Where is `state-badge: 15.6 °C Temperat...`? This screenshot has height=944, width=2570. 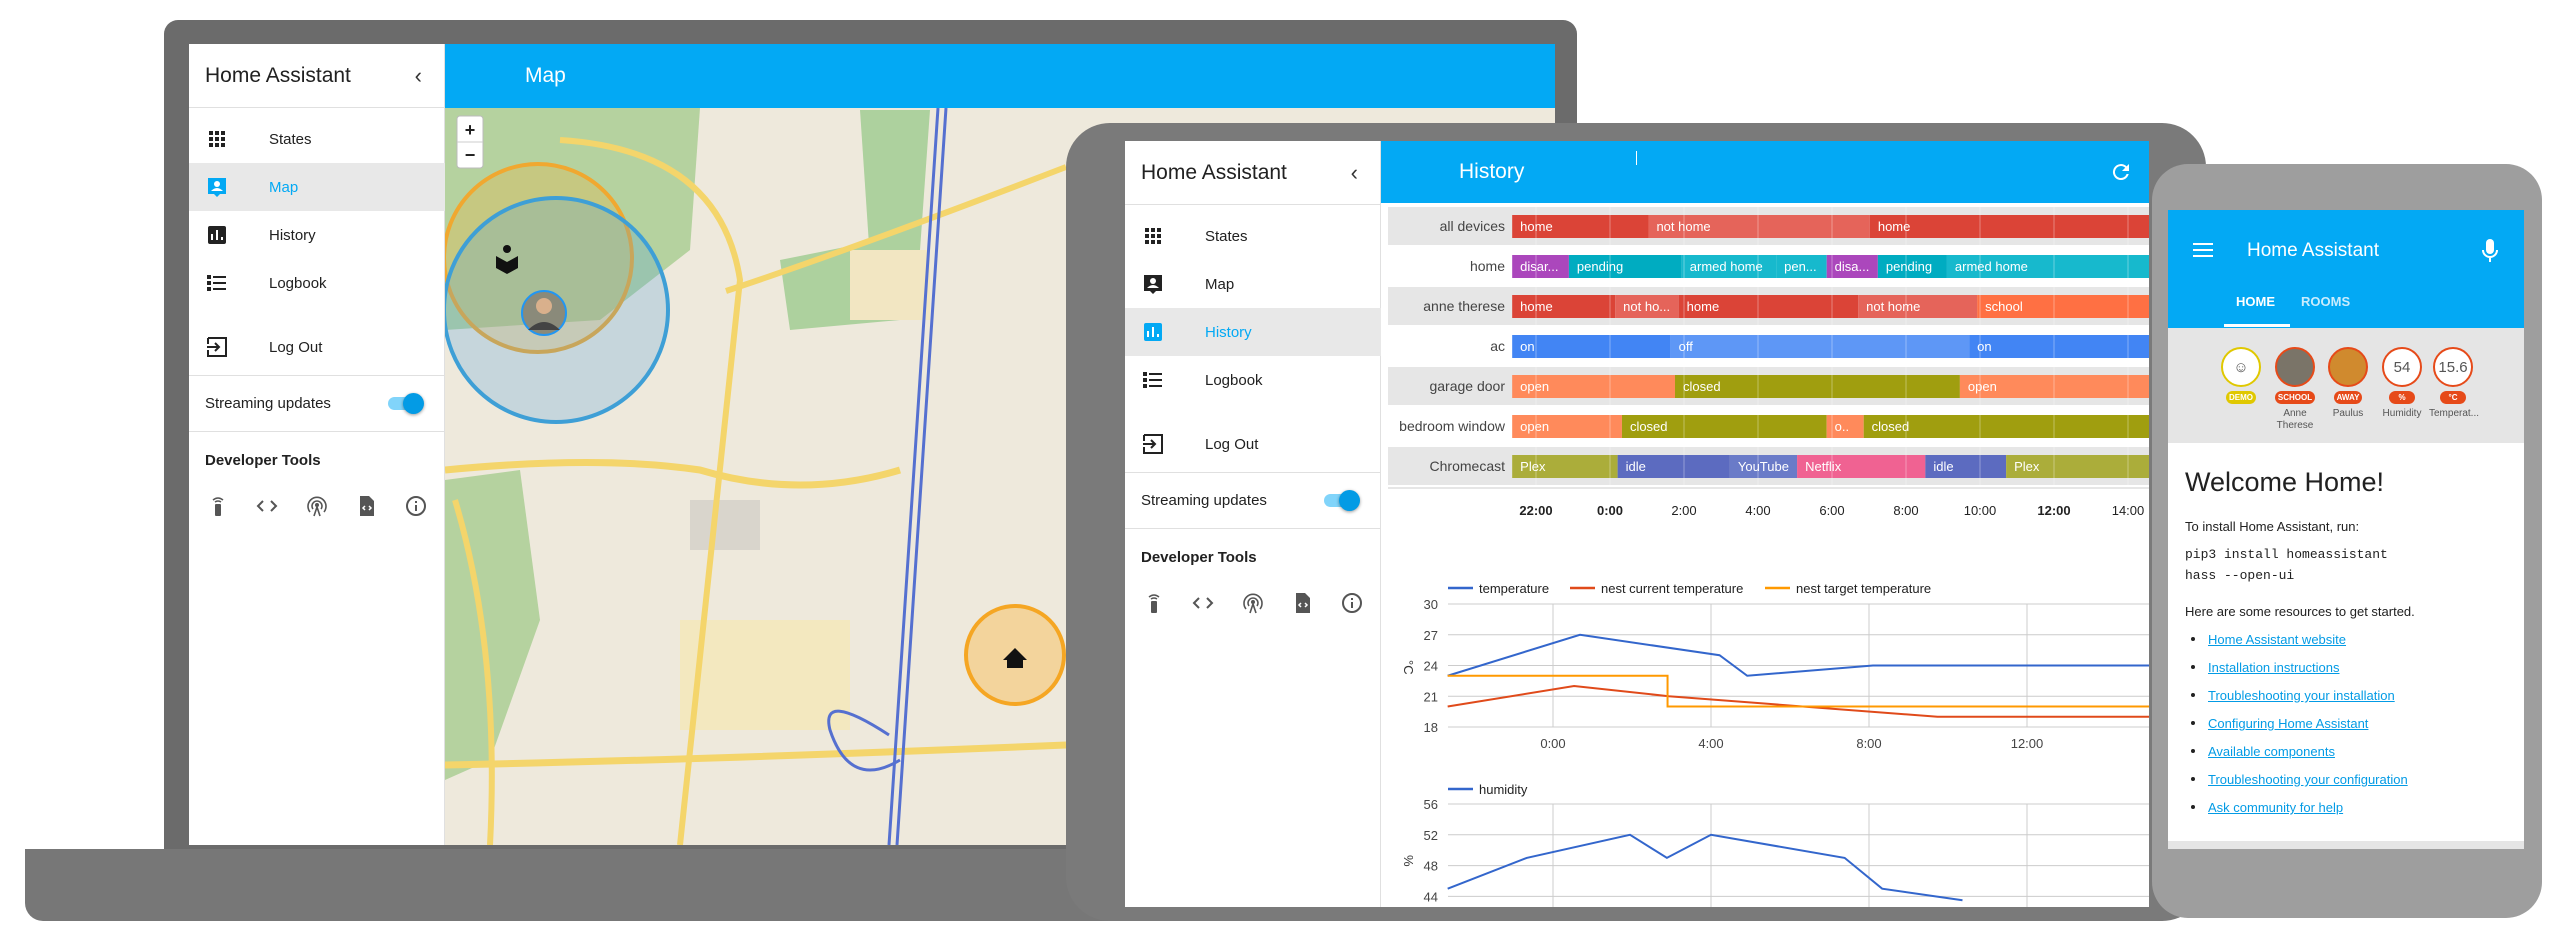
state-badge: 15.6 °C Temperat... is located at coordinates (2454, 383).